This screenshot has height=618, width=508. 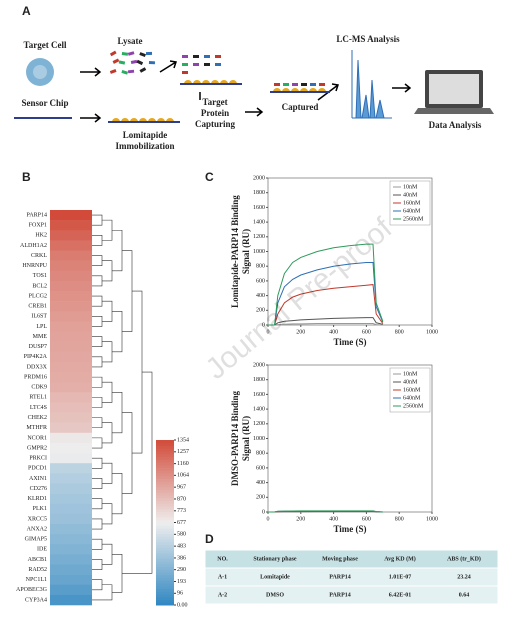 I want to click on x-tick-label: 0, so click(x=268, y=332).